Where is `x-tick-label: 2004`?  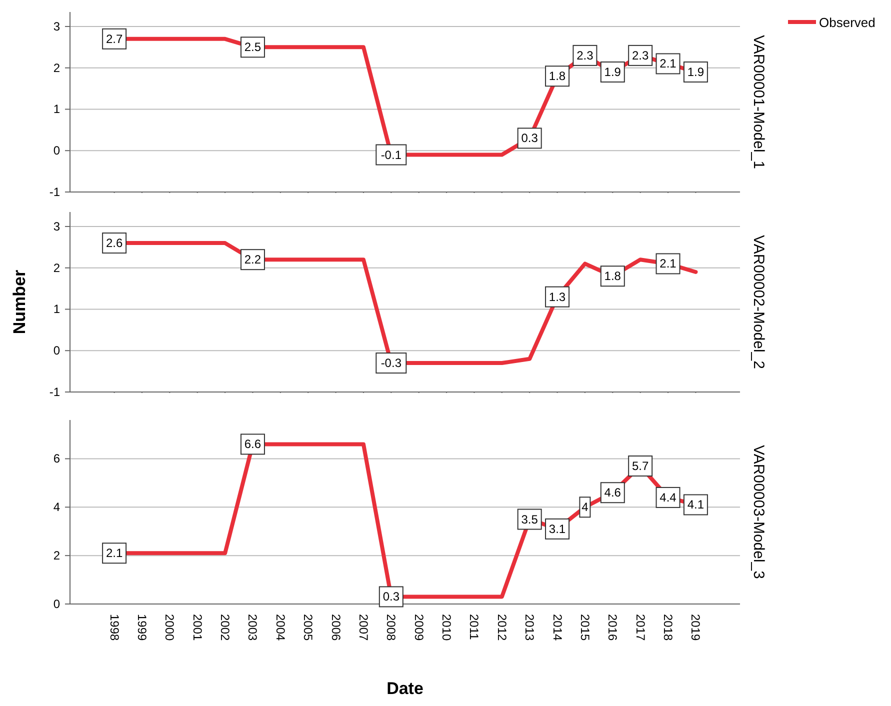 x-tick-label: 2004 is located at coordinates (280, 628).